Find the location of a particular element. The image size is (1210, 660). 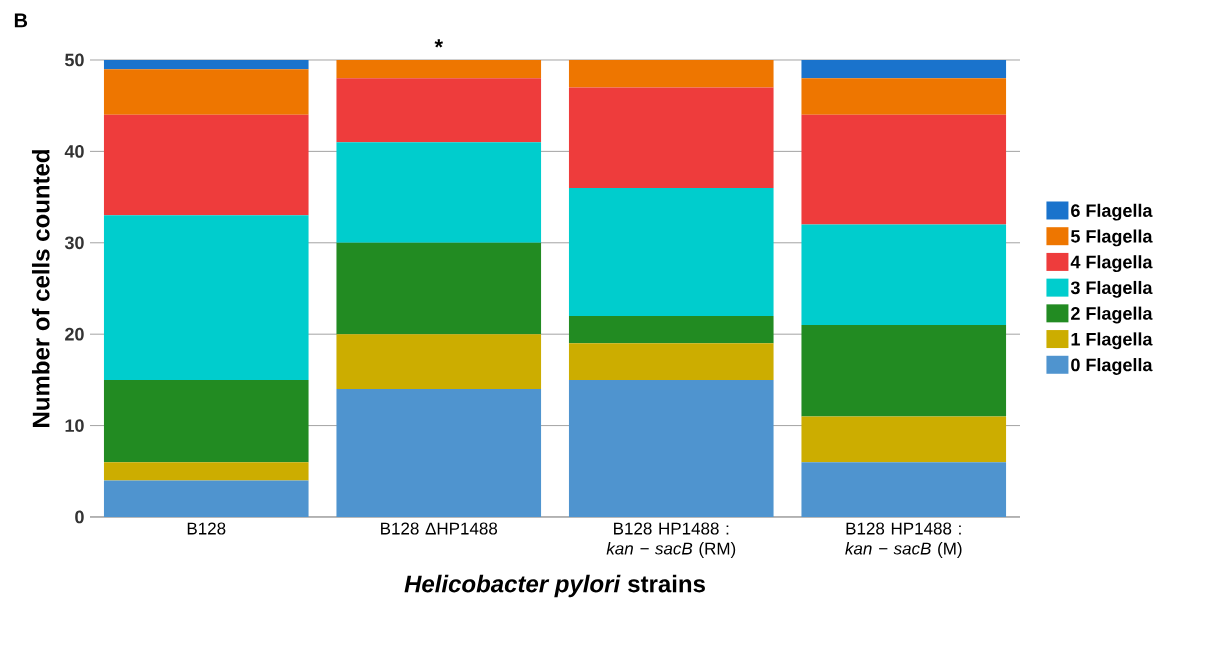

y-tick-label: 50 is located at coordinates (74, 60).